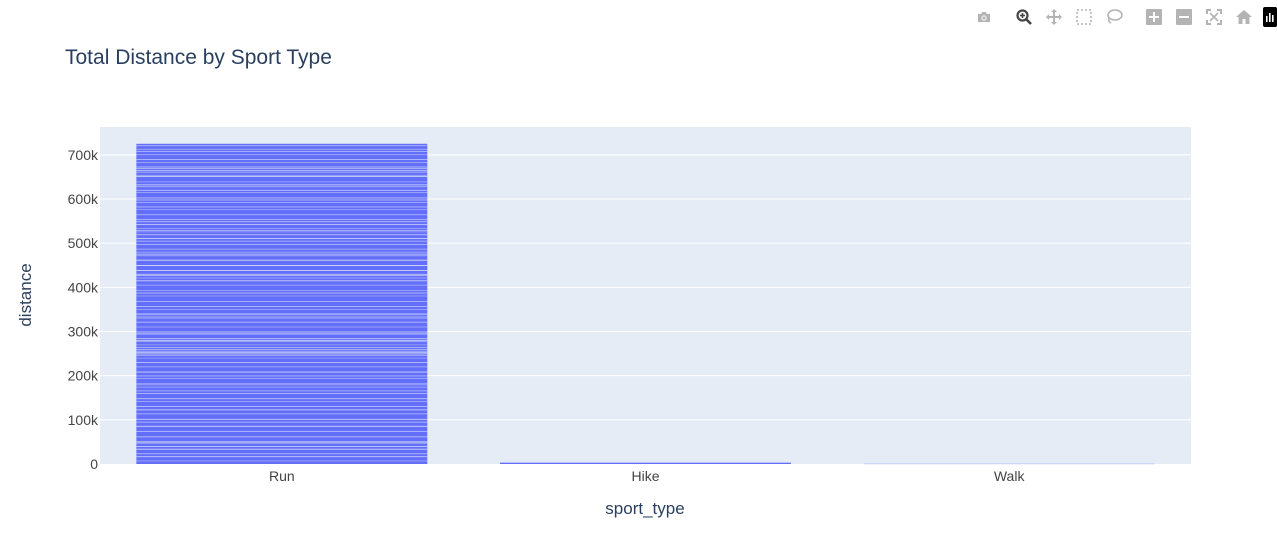 Image resolution: width=1277 pixels, height=537 pixels. I want to click on y-tick-label: 500k, so click(83, 243).